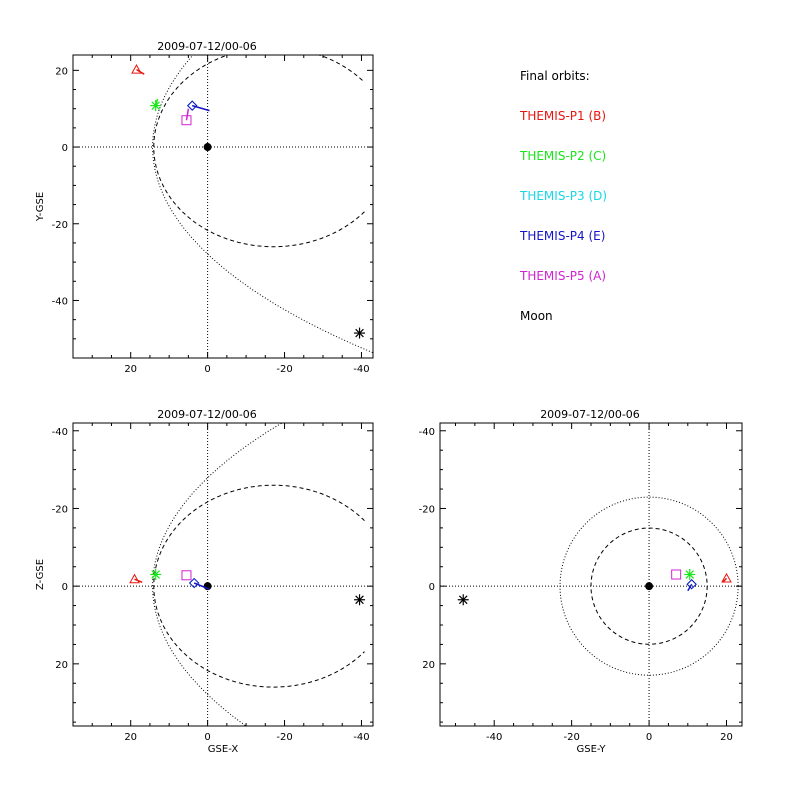 The height and width of the screenshot is (800, 800). Describe the element at coordinates (427, 432) in the screenshot. I see `yz-ytick-label: -40` at that location.